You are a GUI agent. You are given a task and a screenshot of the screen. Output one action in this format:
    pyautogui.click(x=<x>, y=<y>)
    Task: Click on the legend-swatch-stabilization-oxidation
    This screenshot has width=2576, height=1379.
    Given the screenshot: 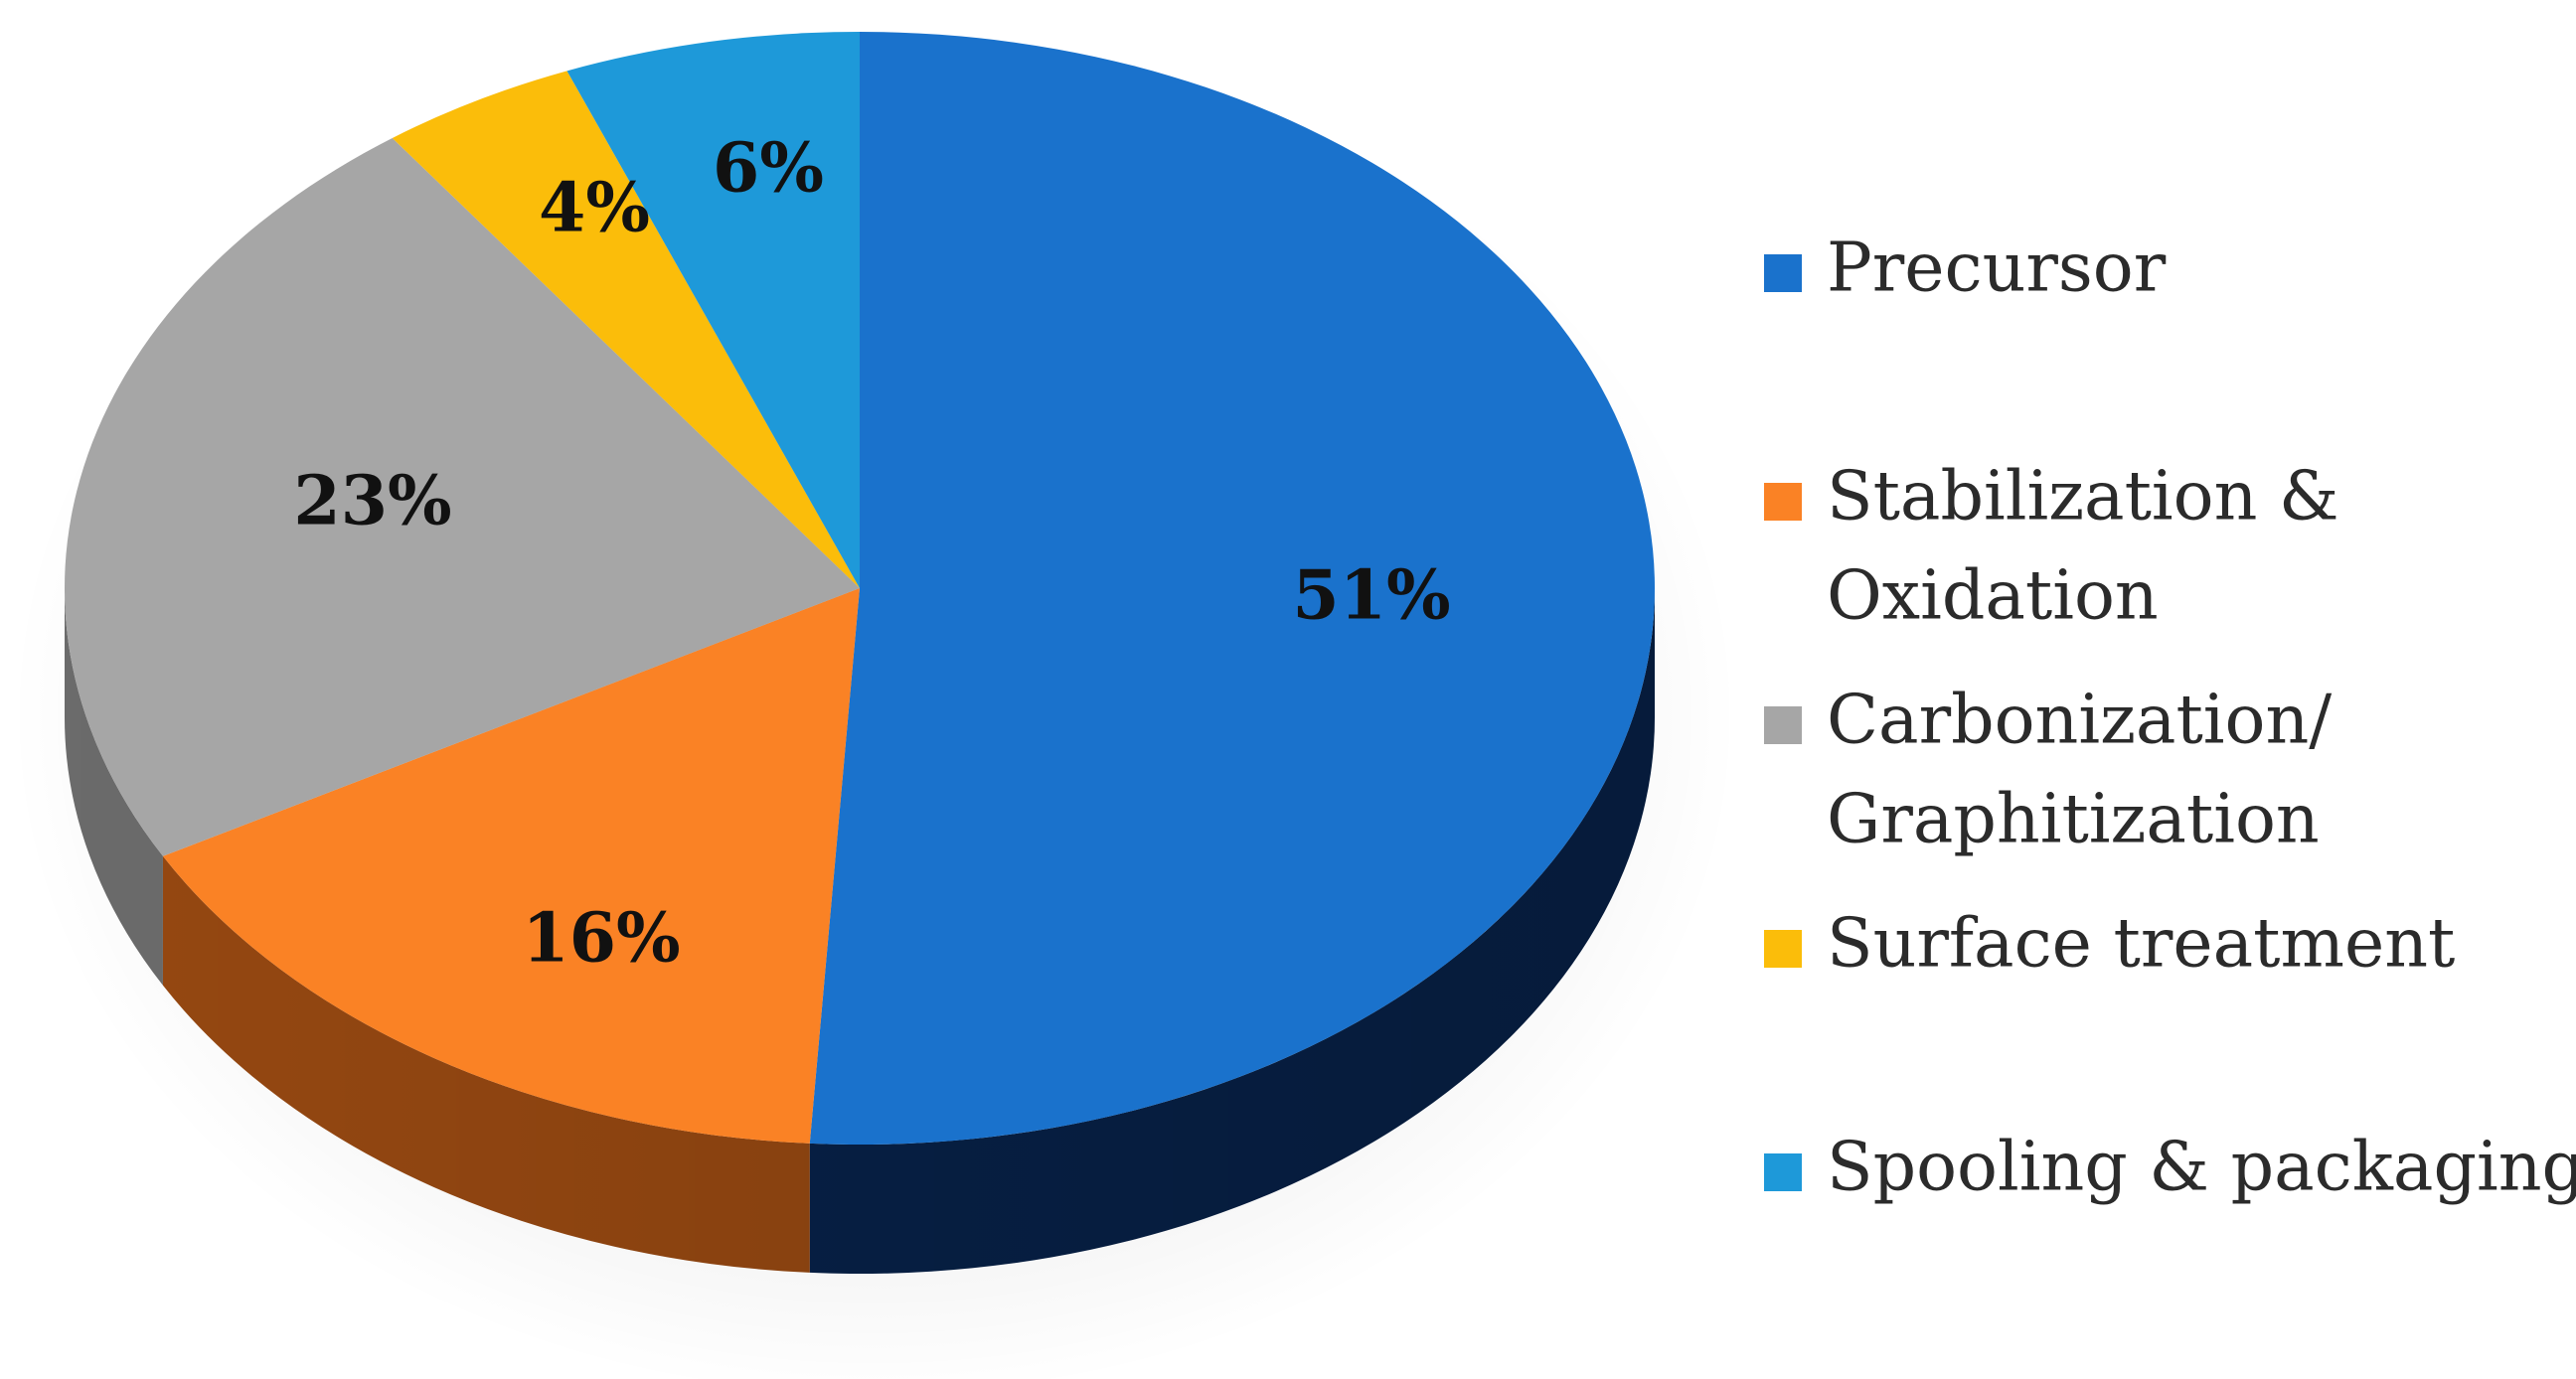 What is the action you would take?
    pyautogui.click(x=1783, y=502)
    